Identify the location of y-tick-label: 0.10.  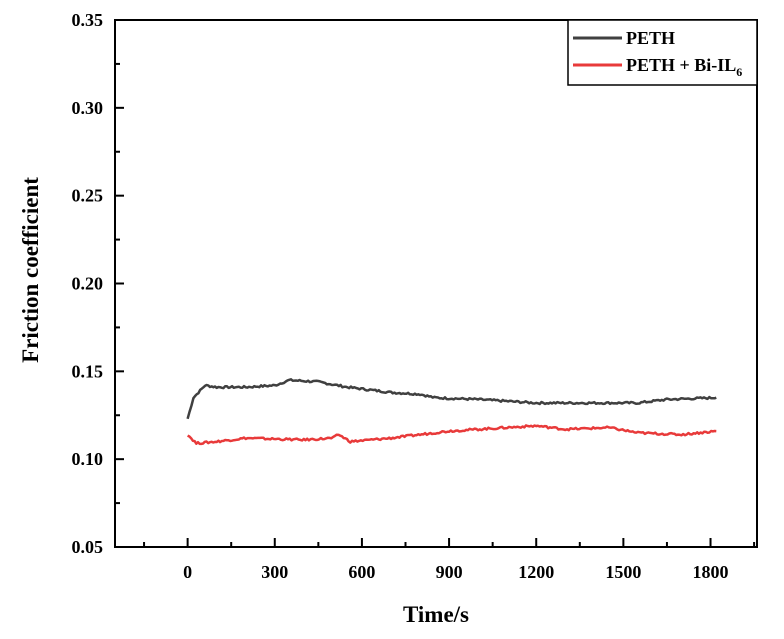
(88, 459).